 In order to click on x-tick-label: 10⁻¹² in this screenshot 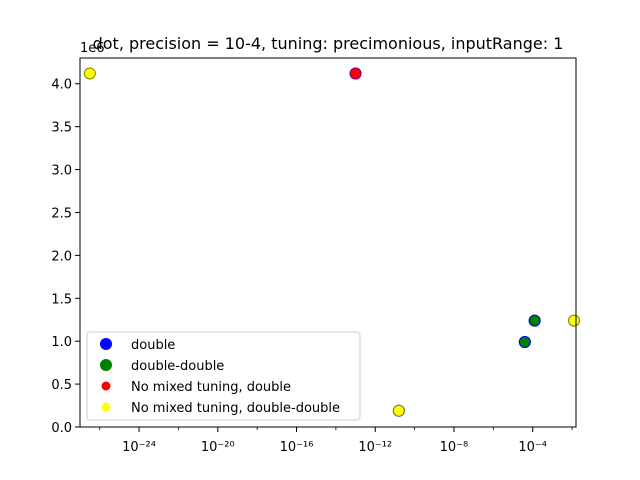, I will do `click(375, 447)`.